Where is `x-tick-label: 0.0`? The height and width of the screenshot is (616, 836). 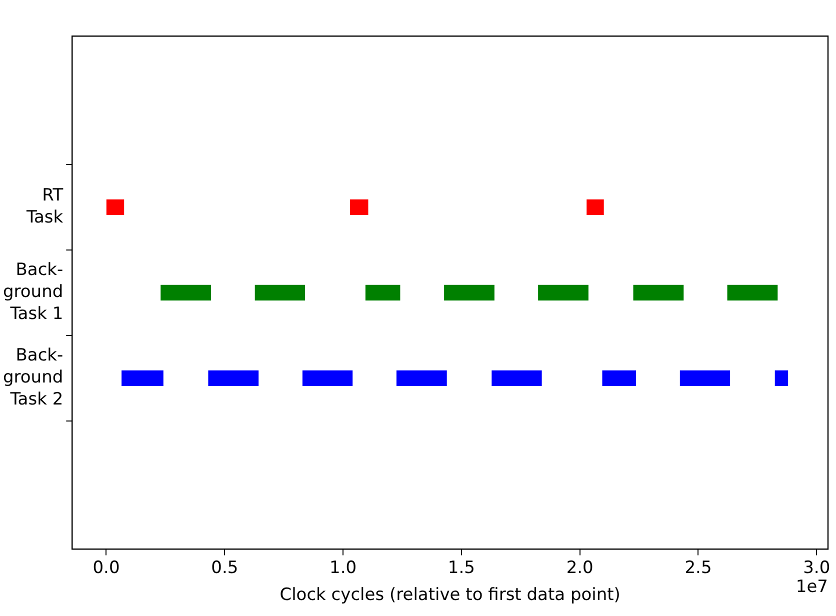
x-tick-label: 0.0 is located at coordinates (106, 568).